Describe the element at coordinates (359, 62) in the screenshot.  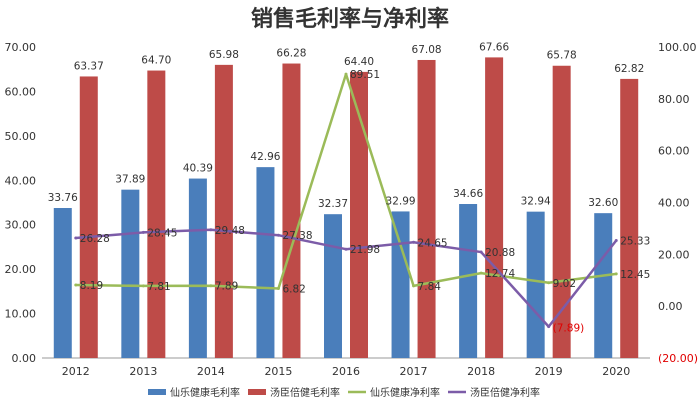
I see `bar-value-label: 64.40` at that location.